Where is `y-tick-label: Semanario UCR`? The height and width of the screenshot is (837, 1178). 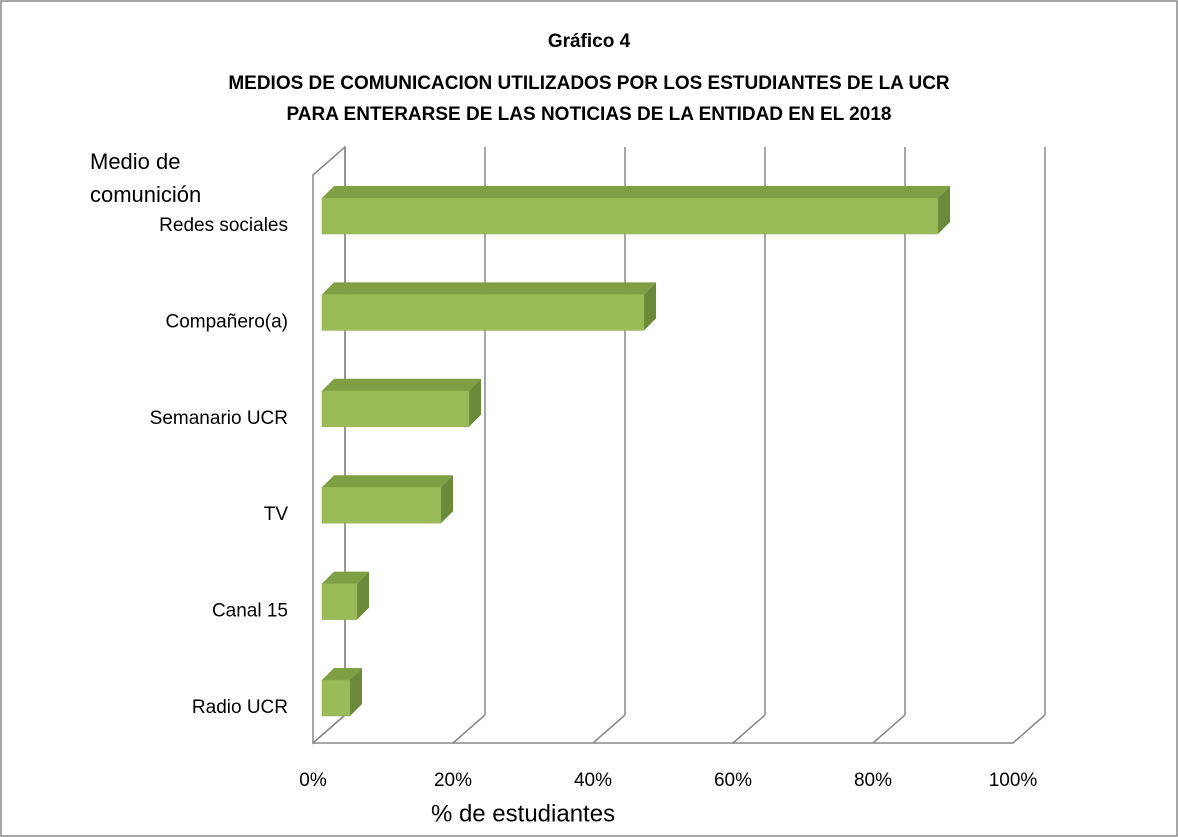
y-tick-label: Semanario UCR is located at coordinates (219, 418).